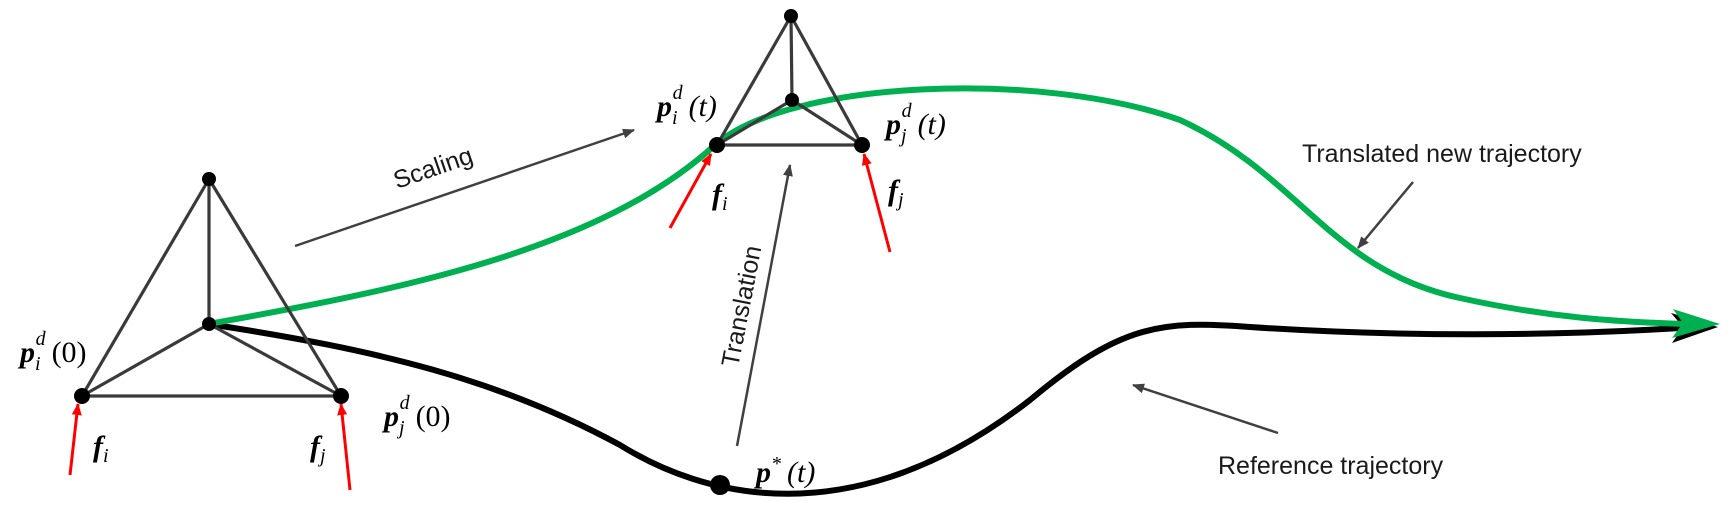 The image size is (1732, 520). Describe the element at coordinates (784, 471) in the screenshot. I see `label-p-star: p* (t)` at that location.